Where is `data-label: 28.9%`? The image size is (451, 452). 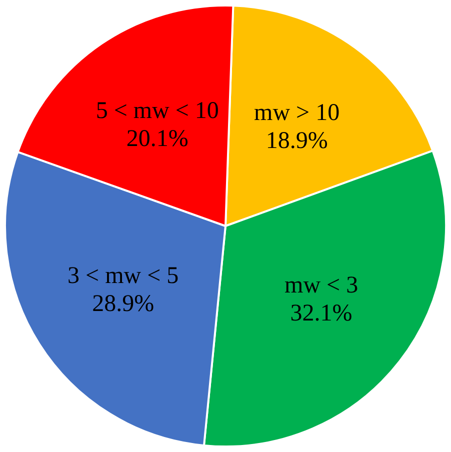
data-label: 28.9% is located at coordinates (123, 304).